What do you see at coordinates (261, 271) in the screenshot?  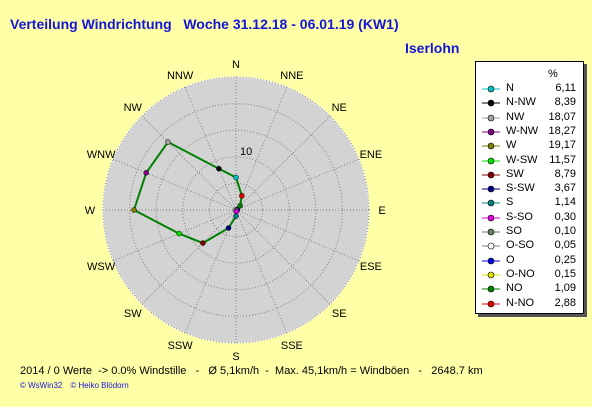 I see `spoke-SSE` at bounding box center [261, 271].